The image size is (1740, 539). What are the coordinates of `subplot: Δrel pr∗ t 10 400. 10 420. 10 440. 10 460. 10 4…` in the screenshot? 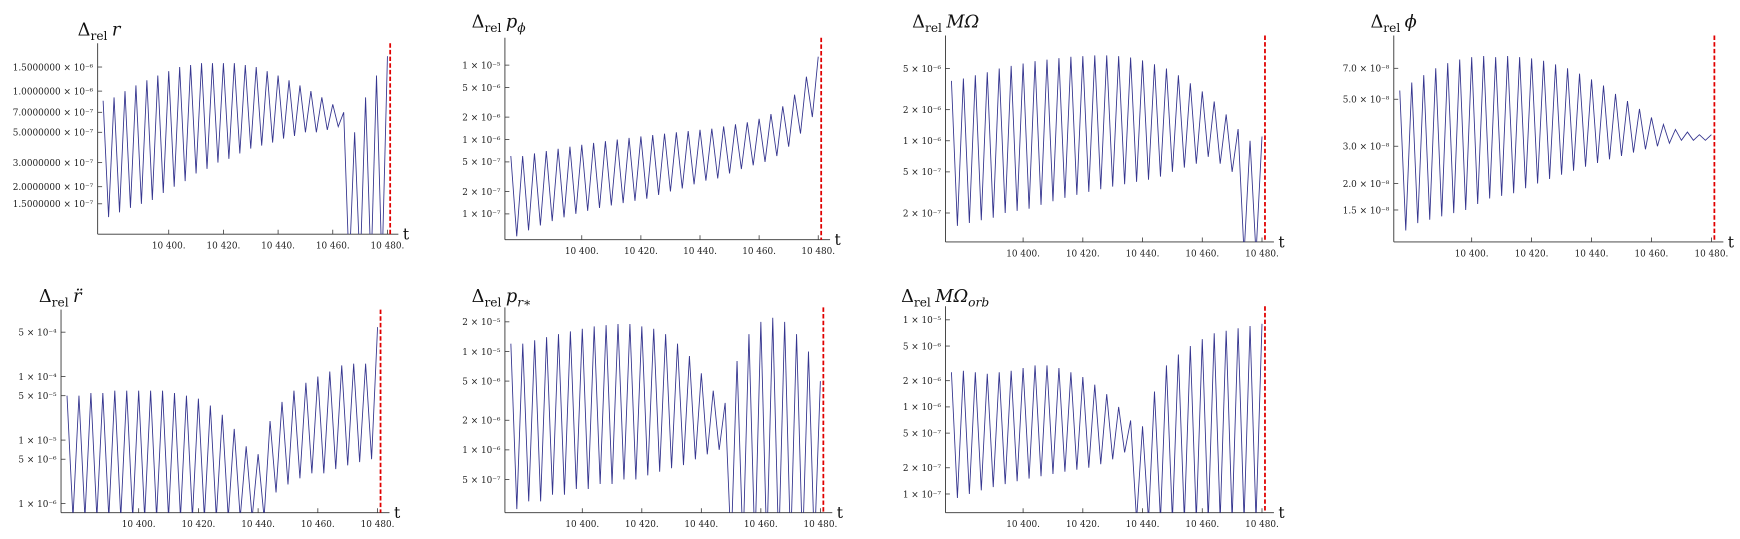 It's located at (653, 408).